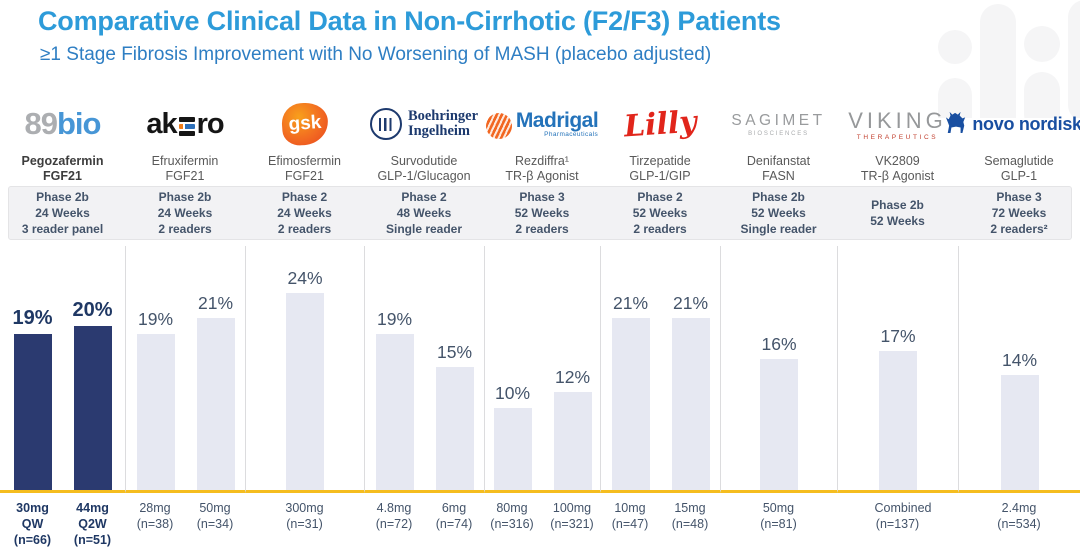 The height and width of the screenshot is (548, 1080). Describe the element at coordinates (305, 278) in the screenshot. I see `value-label: 24%` at that location.